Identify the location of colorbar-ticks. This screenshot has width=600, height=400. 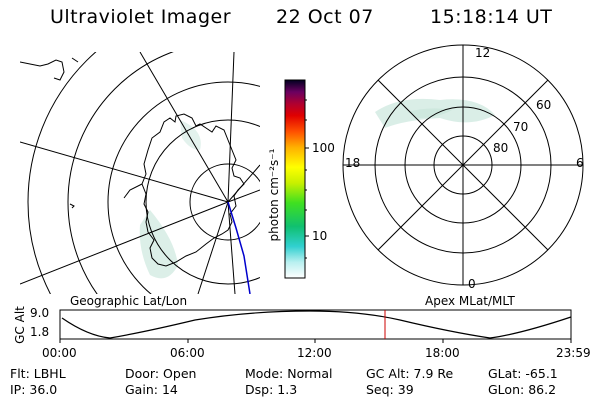
(307, 179).